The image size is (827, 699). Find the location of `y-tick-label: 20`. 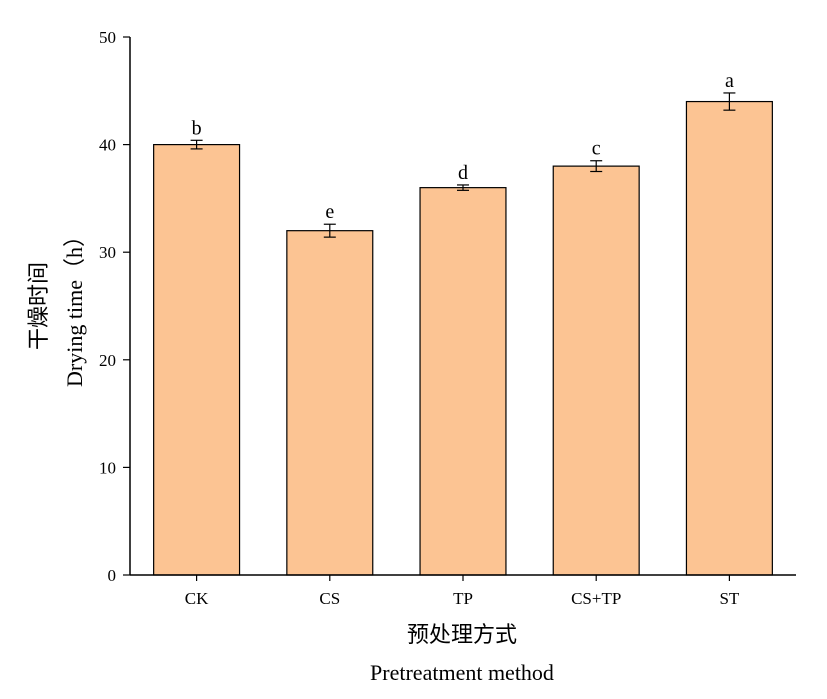

y-tick-label: 20 is located at coordinates (107, 360).